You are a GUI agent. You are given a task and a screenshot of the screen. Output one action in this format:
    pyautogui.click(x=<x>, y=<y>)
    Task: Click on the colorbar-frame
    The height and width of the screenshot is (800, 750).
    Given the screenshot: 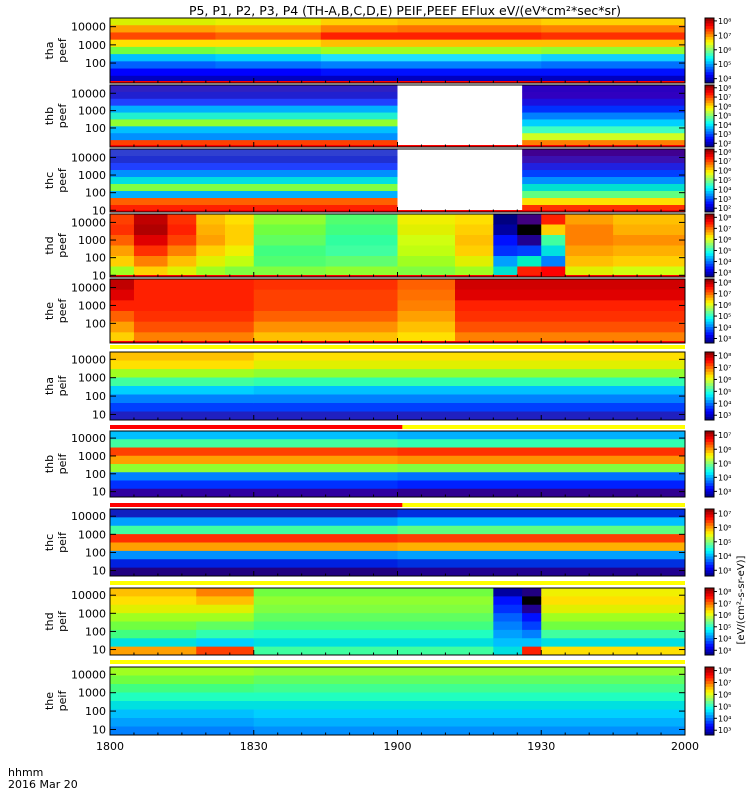 What is the action you would take?
    pyautogui.click(x=709, y=621)
    